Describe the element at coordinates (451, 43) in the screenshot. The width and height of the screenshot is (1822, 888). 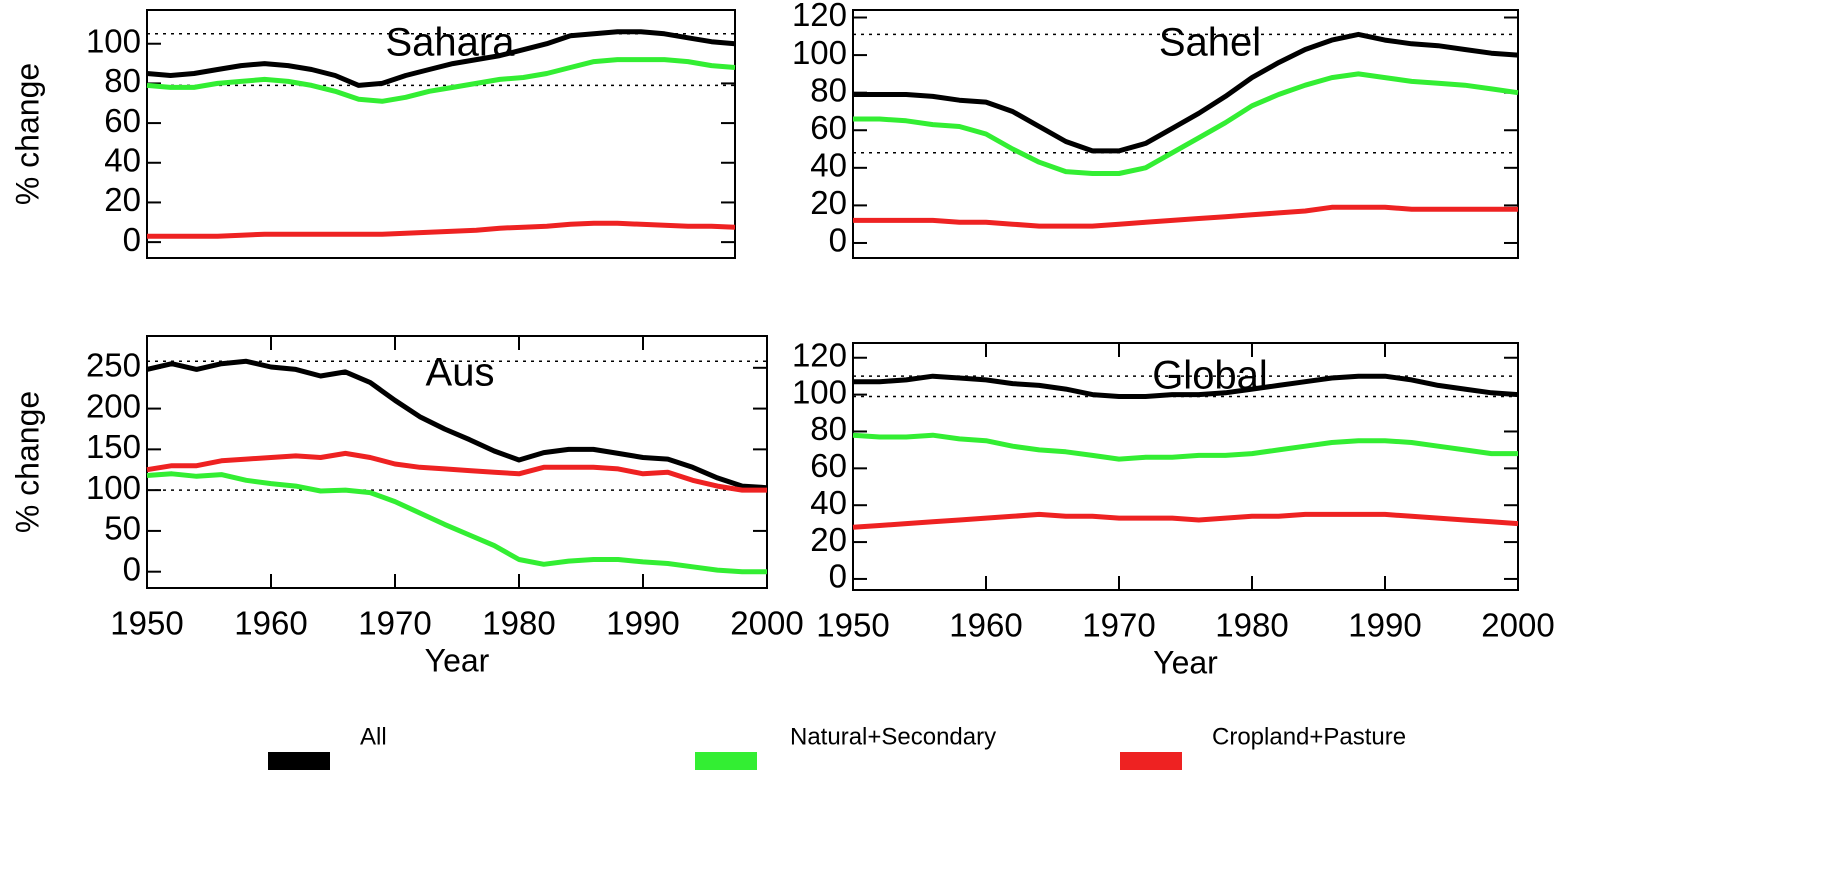
I see `chart-title: Sahara` at that location.